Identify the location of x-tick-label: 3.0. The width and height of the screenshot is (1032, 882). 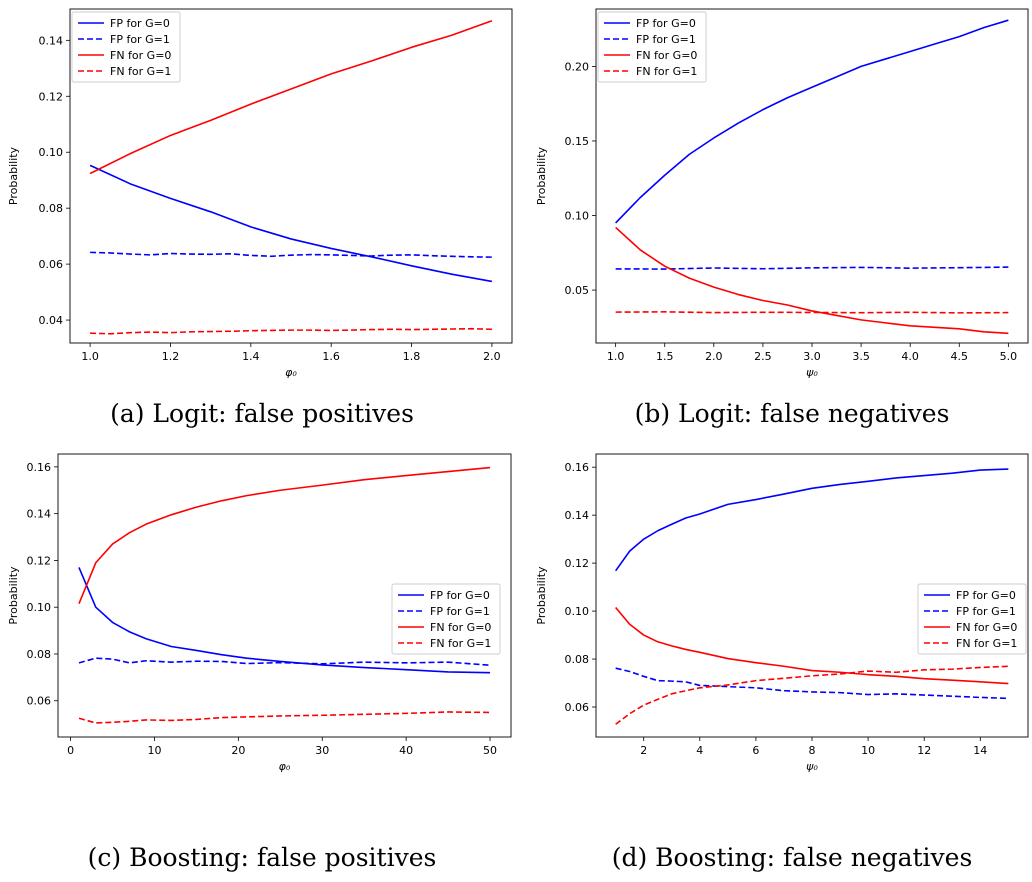
(812, 356).